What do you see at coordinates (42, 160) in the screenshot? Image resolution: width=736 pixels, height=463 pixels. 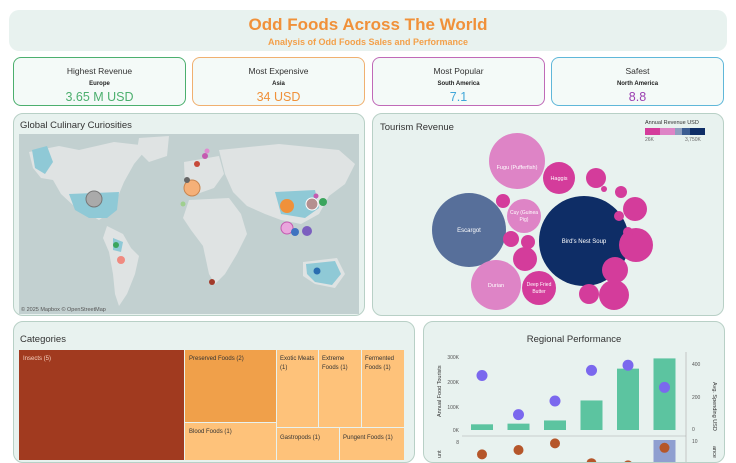 I see `alaska-shape` at bounding box center [42, 160].